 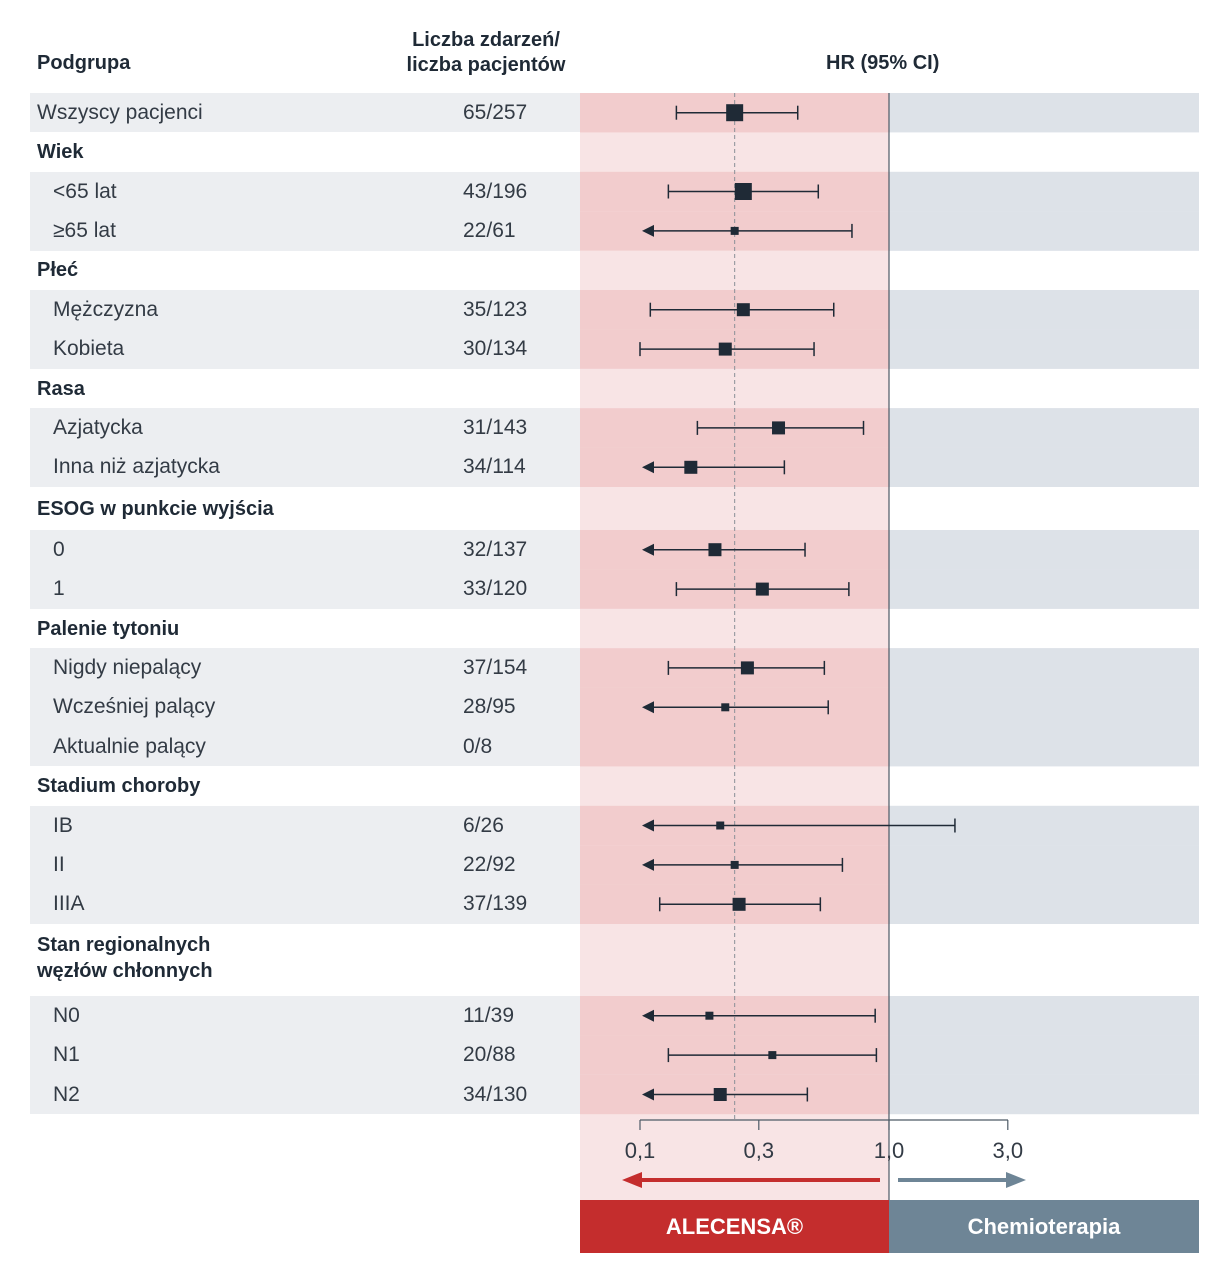 I want to click on group-label: Palenie tytoniu, so click(x=108, y=628).